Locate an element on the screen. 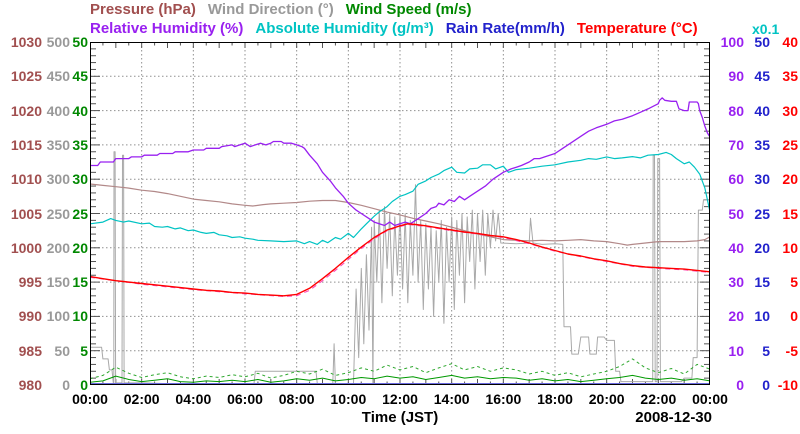  wind-direction-axis-tick-label: 150 is located at coordinates (58, 282).